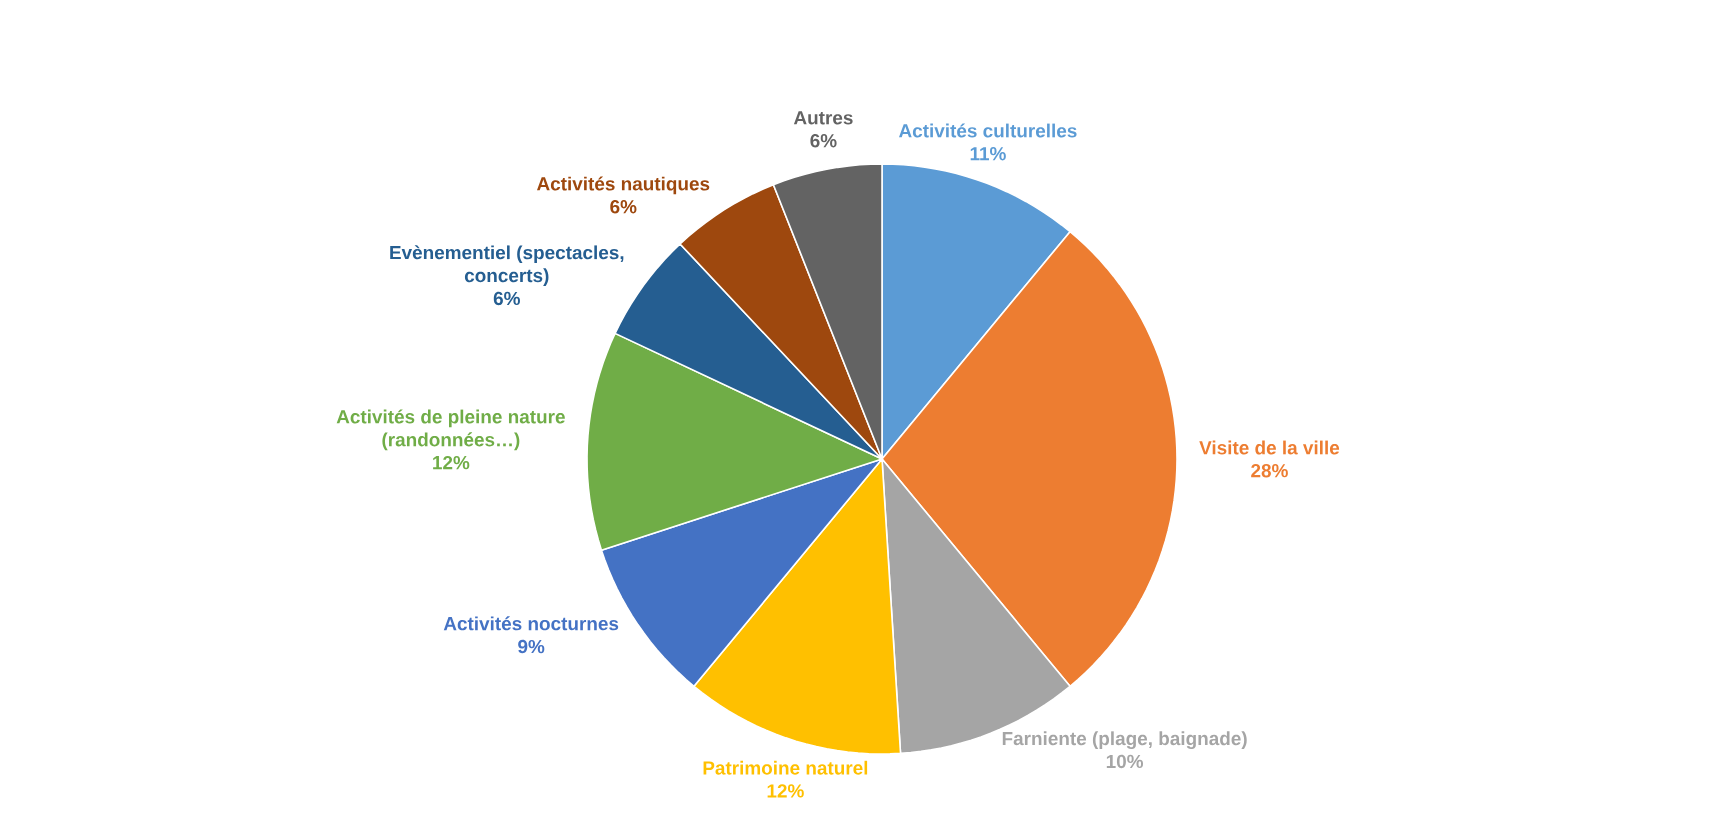  Describe the element at coordinates (823, 118) in the screenshot. I see `slice-label: Autres` at that location.